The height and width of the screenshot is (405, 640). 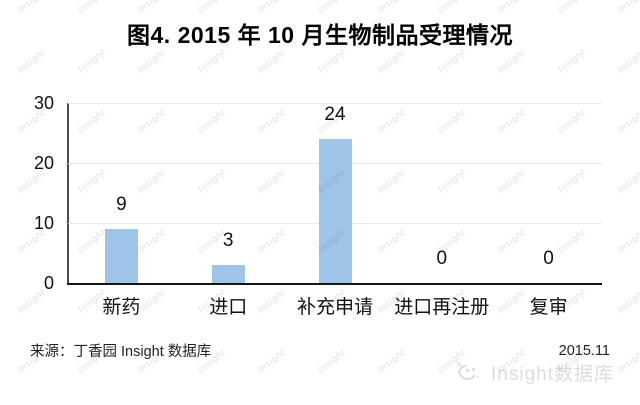 I want to click on source-text: 来源：丁香园 Insight 数据库, so click(x=121, y=352).